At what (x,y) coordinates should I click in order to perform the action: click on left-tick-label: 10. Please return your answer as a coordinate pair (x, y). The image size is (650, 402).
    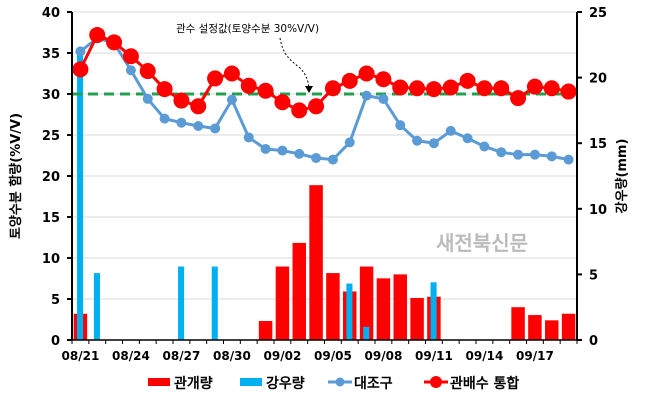
    Looking at the image, I should click on (51, 259).